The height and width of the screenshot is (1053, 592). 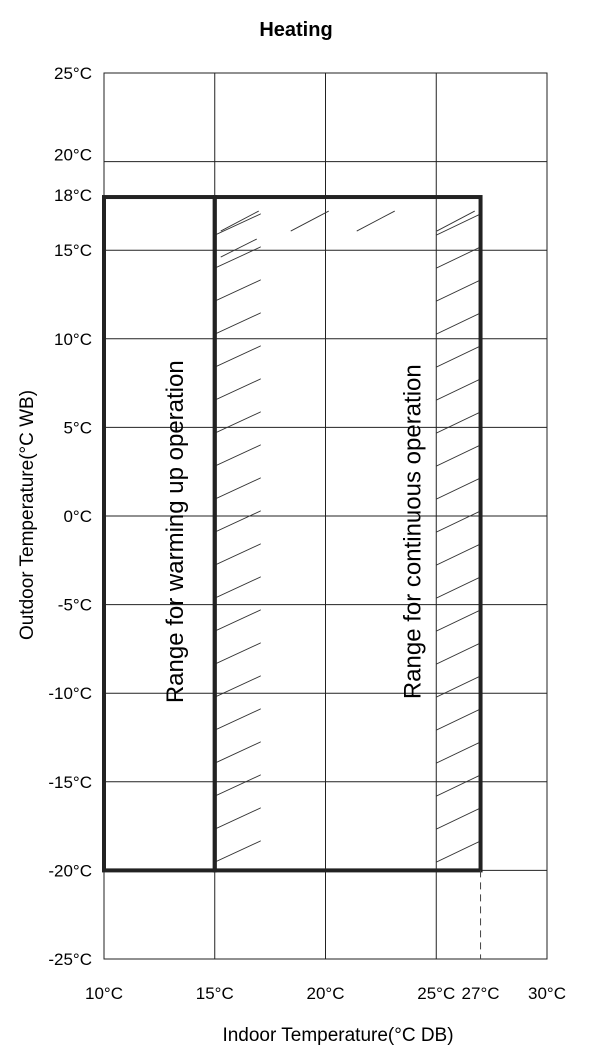 I want to click on y-tick-label: 20°C, so click(x=73, y=155).